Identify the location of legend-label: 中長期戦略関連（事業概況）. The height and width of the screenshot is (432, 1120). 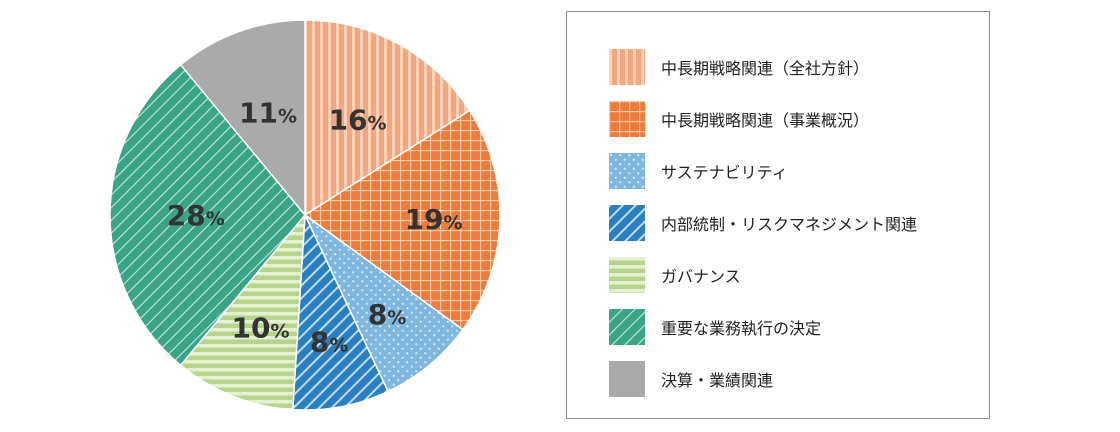
(765, 120).